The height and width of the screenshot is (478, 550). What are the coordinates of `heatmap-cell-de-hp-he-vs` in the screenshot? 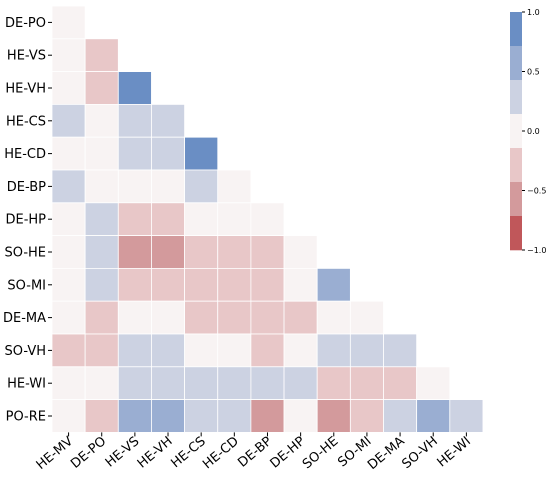 It's located at (134, 219).